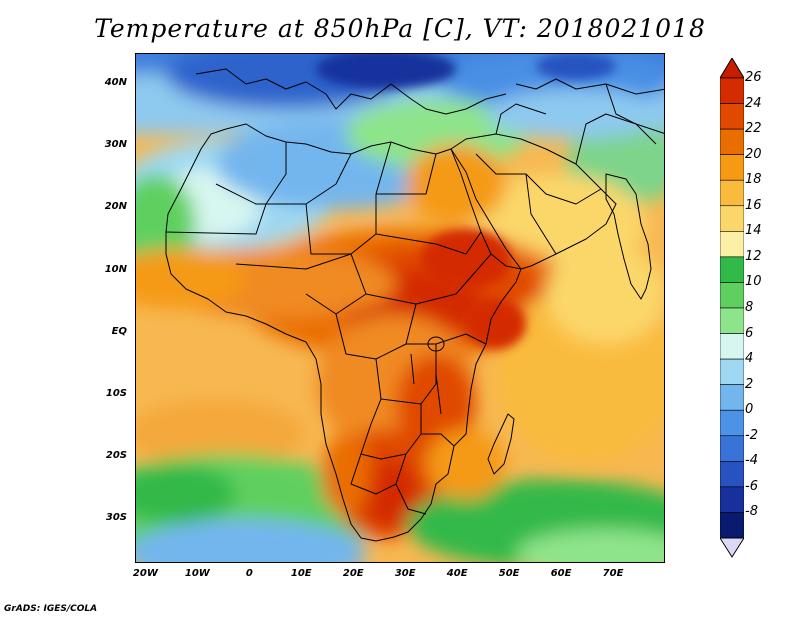 The width and height of the screenshot is (800, 618). I want to click on colorbar-label: 4, so click(749, 359).